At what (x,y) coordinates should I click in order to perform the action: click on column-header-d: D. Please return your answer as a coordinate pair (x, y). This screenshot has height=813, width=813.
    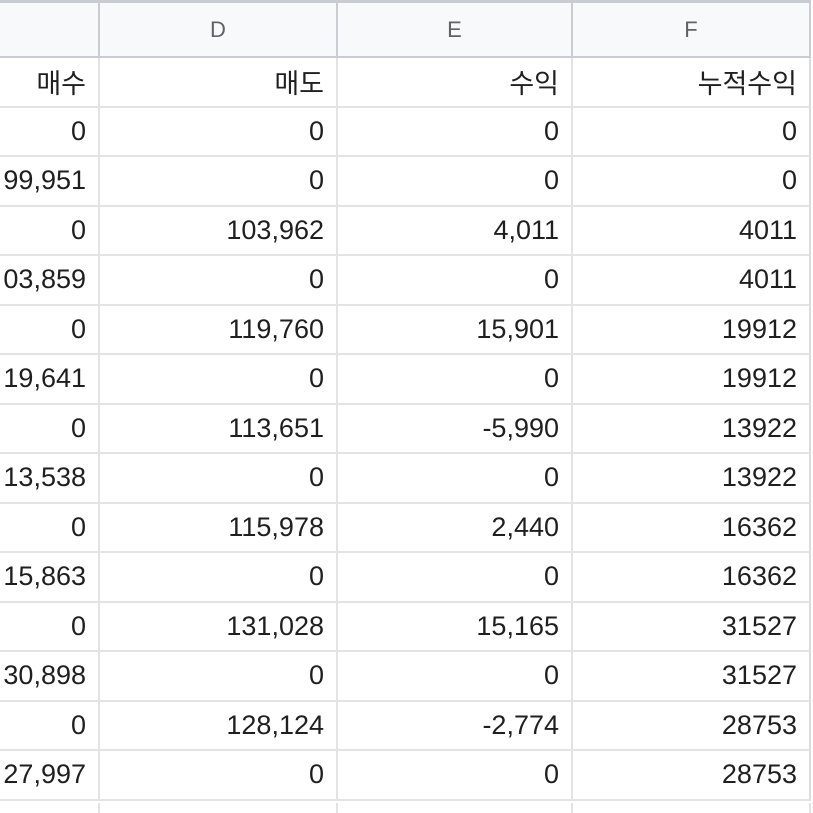
    Looking at the image, I should click on (219, 30).